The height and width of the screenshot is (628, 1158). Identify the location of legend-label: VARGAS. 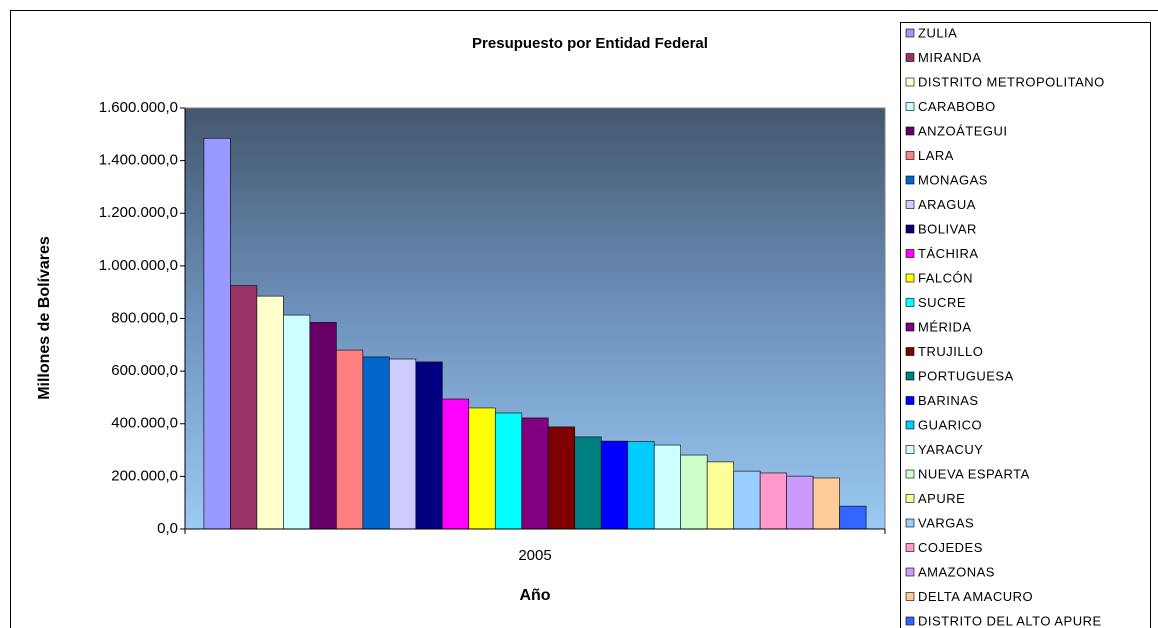
(946, 522).